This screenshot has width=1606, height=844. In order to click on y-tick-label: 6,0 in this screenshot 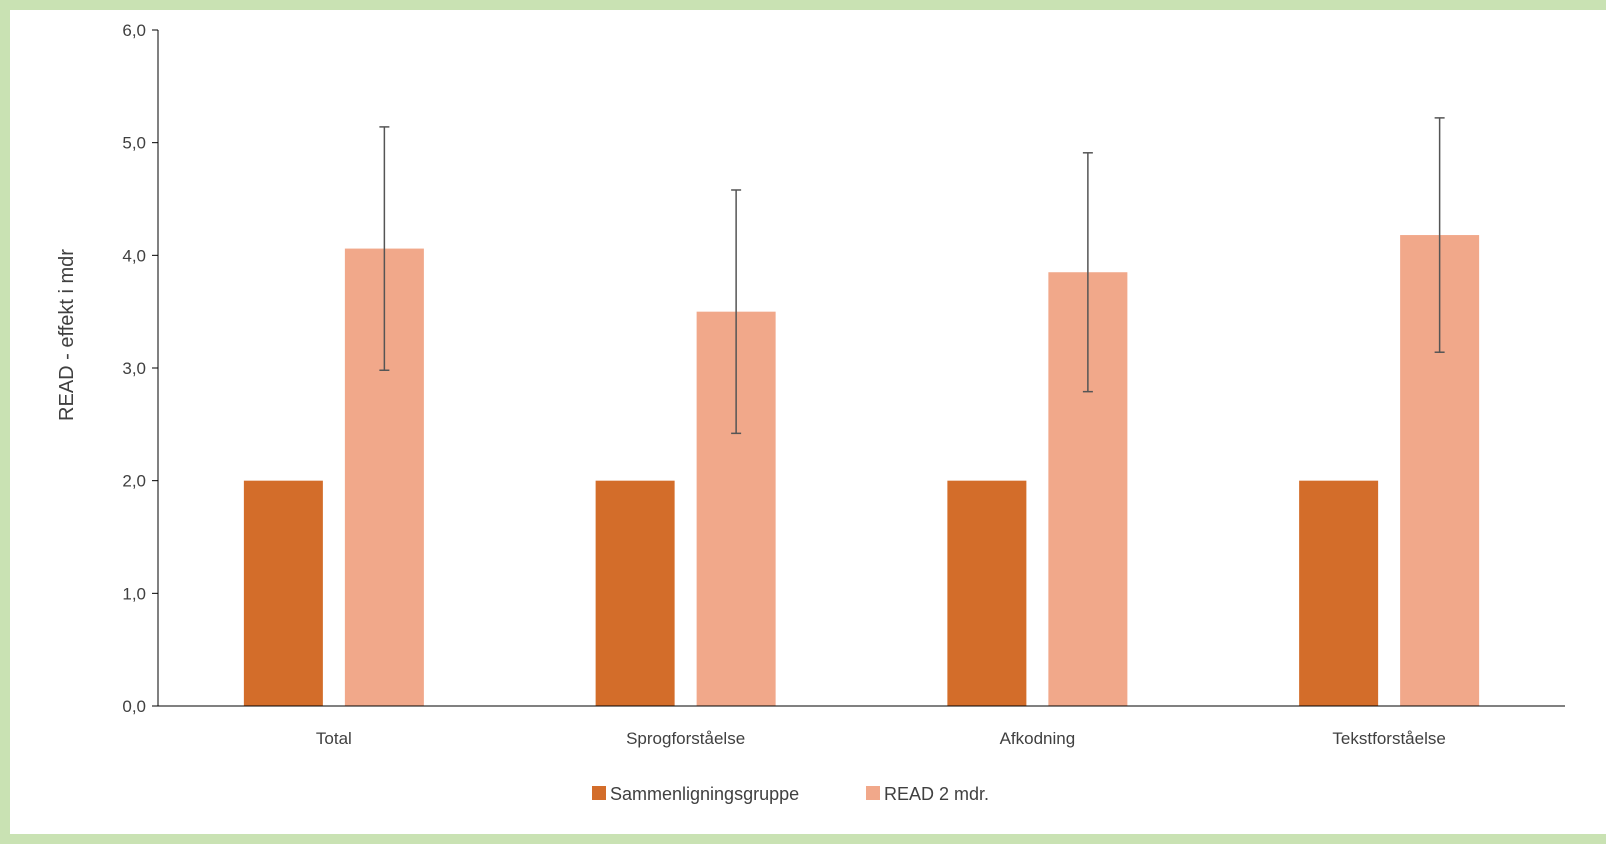, I will do `click(134, 30)`.